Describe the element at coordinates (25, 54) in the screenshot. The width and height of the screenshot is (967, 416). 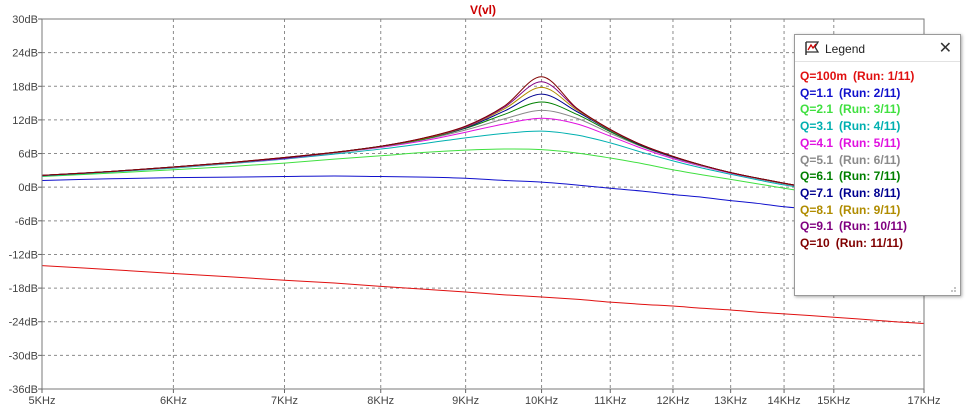
I see `y-tick-label: 24dB` at that location.